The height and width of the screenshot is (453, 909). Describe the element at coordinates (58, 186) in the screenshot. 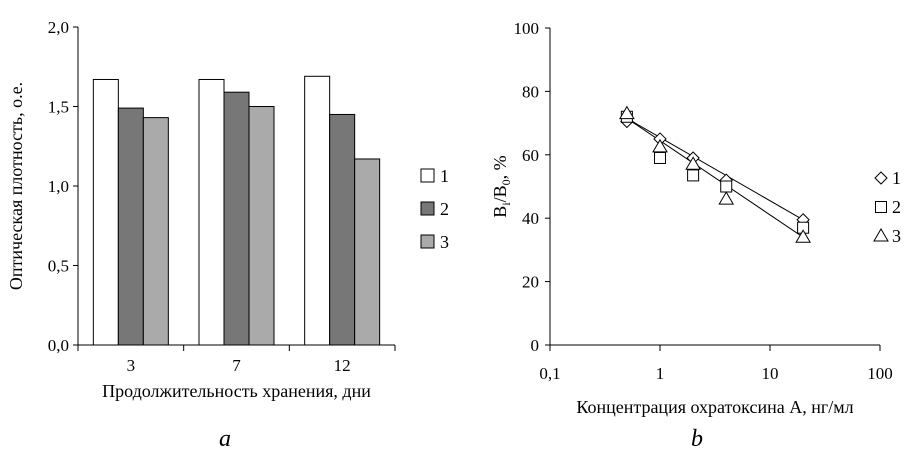

I see `y-tick-label: 1,0` at that location.